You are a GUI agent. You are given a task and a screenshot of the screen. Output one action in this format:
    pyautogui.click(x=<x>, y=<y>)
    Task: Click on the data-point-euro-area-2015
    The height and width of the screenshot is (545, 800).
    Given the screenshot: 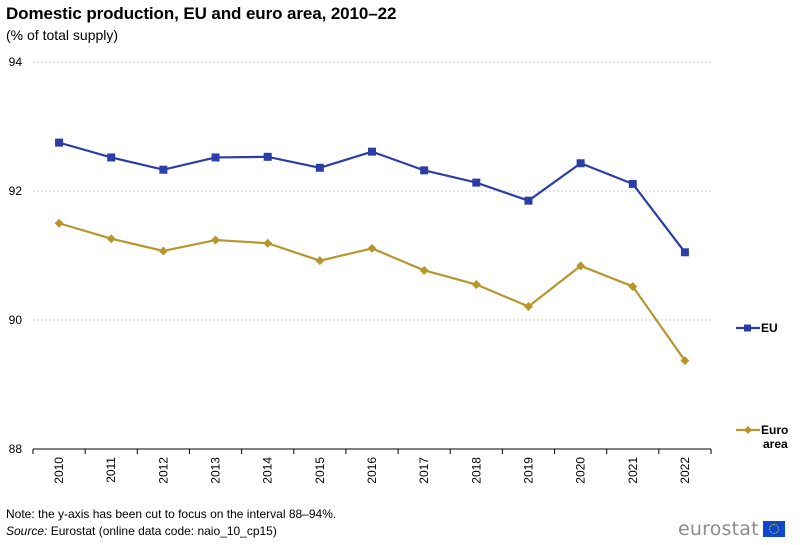 What is the action you would take?
    pyautogui.click(x=320, y=261)
    